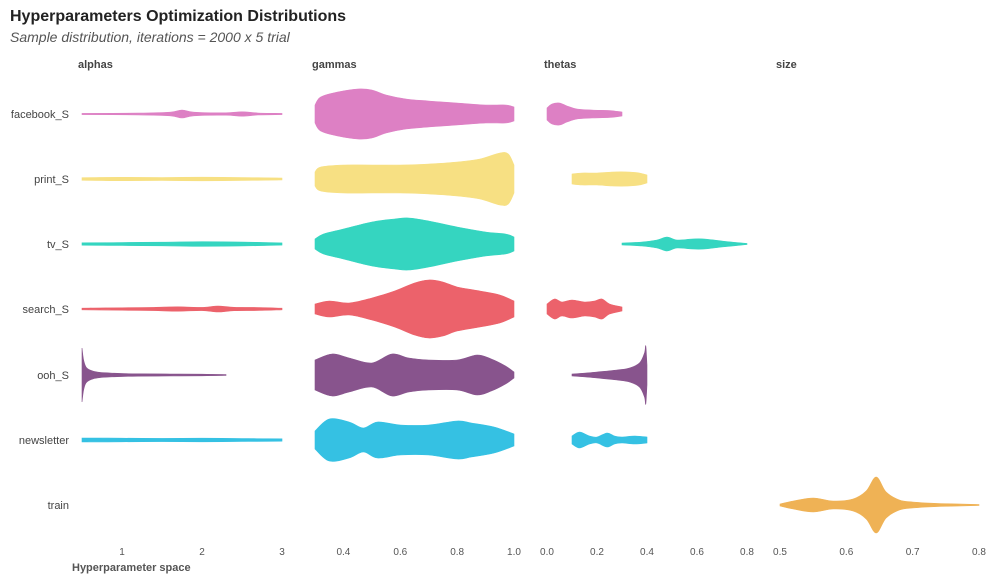 The image size is (1000, 583). I want to click on violin-thetas-search_S, so click(584, 309).